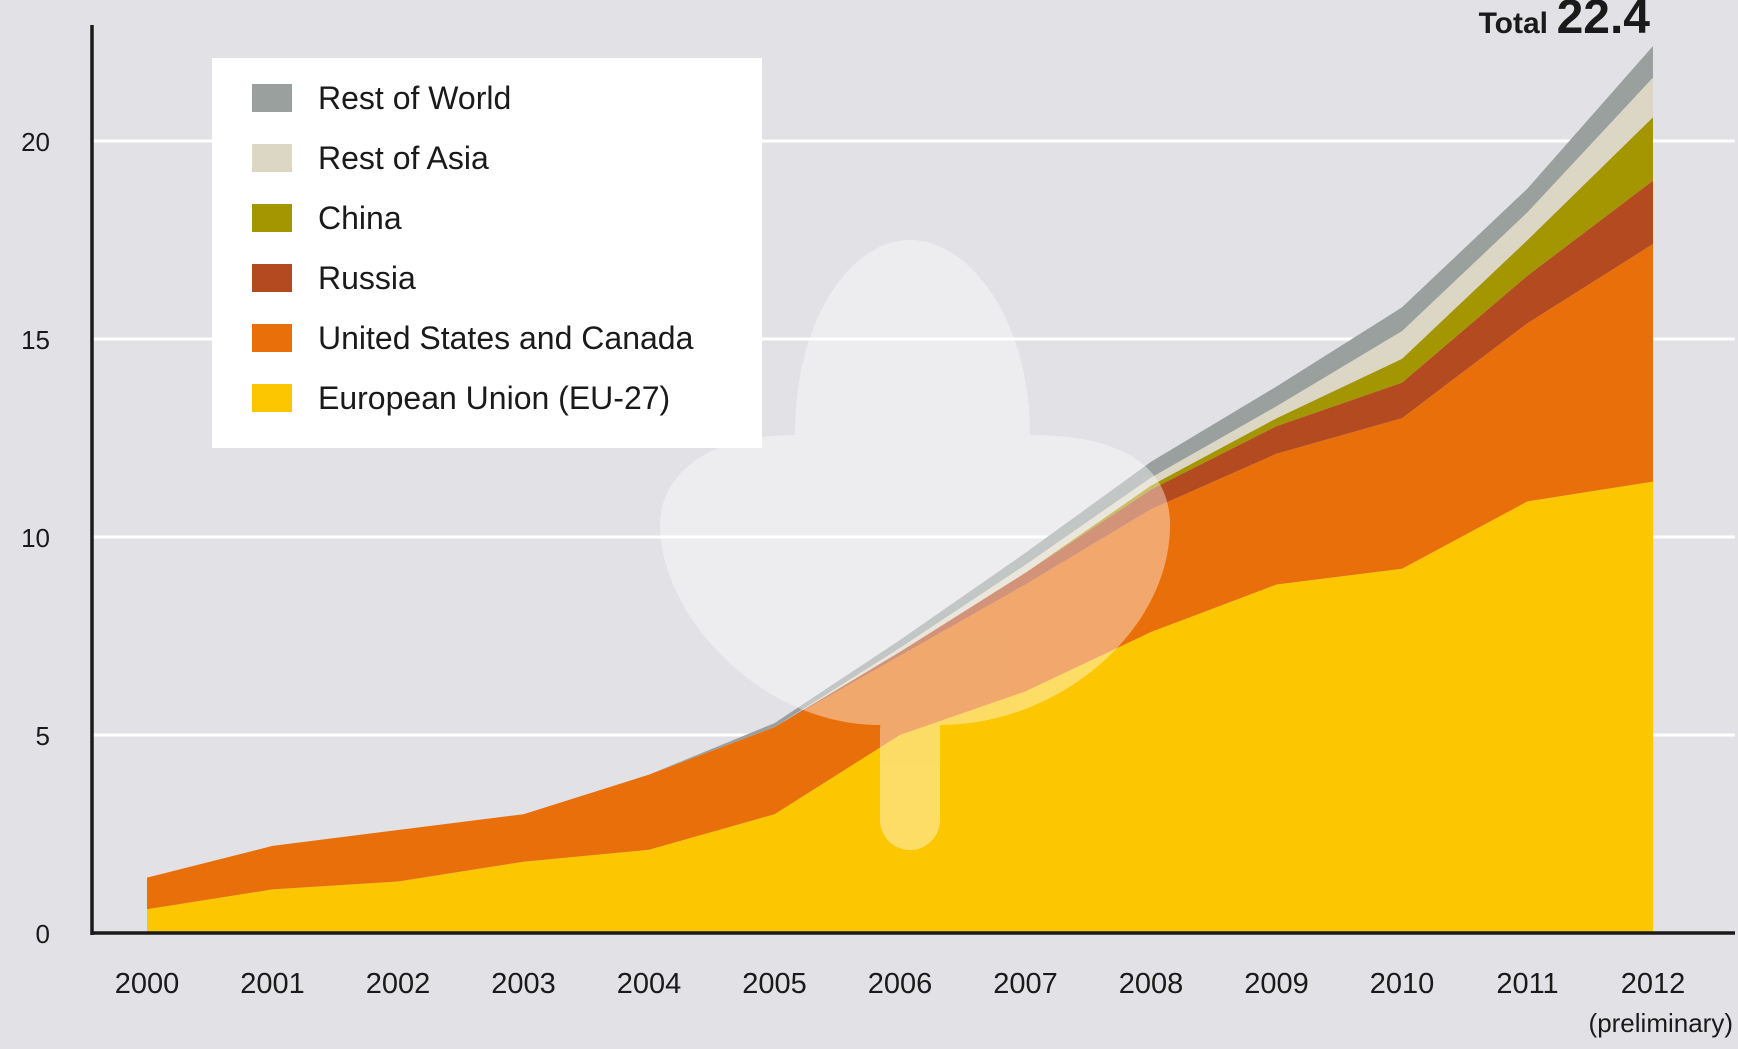 This screenshot has height=1049, width=1738. Describe the element at coordinates (360, 218) in the screenshot. I see `legend-label-china: China` at that location.